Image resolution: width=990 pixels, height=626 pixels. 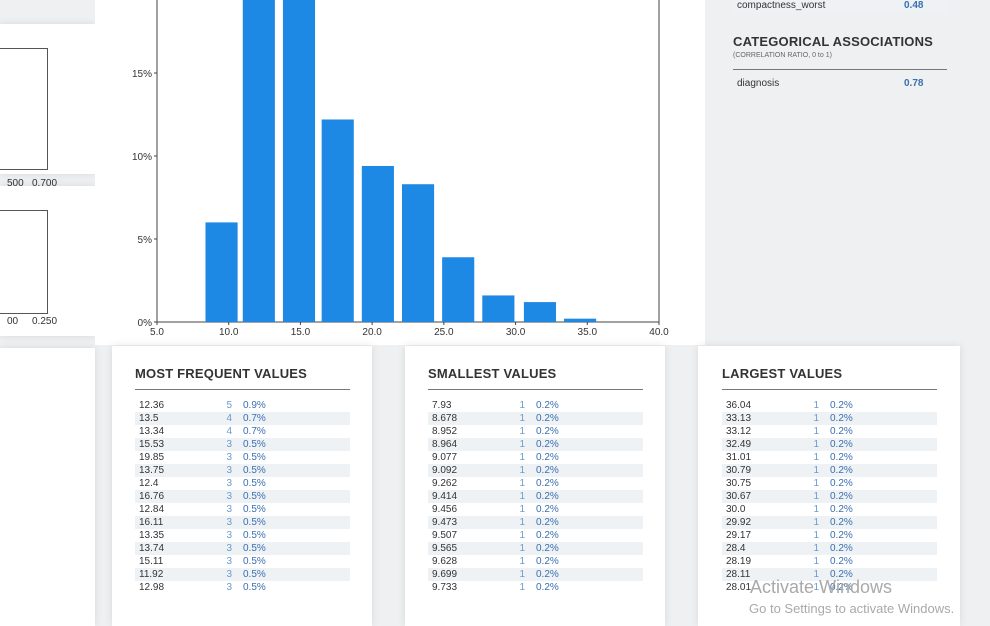 What do you see at coordinates (242, 470) in the screenshot?
I see `table-row: 13.75 3 0.5%` at bounding box center [242, 470].